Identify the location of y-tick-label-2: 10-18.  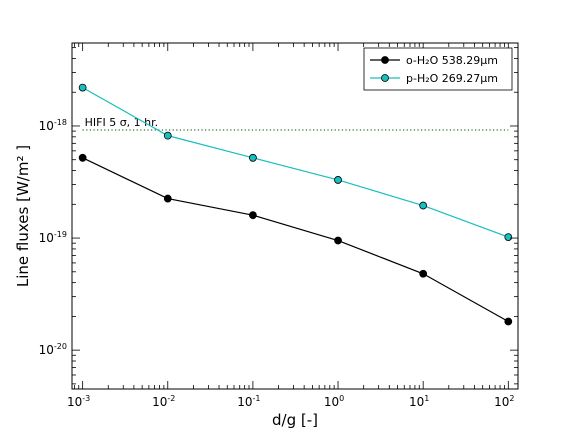
(53, 125).